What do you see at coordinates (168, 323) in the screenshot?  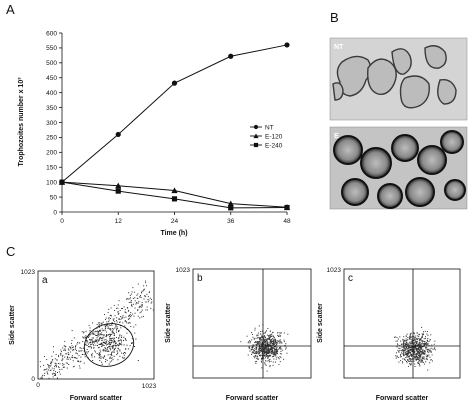 I see `y-axis-label-b: Side scatter` at bounding box center [168, 323].